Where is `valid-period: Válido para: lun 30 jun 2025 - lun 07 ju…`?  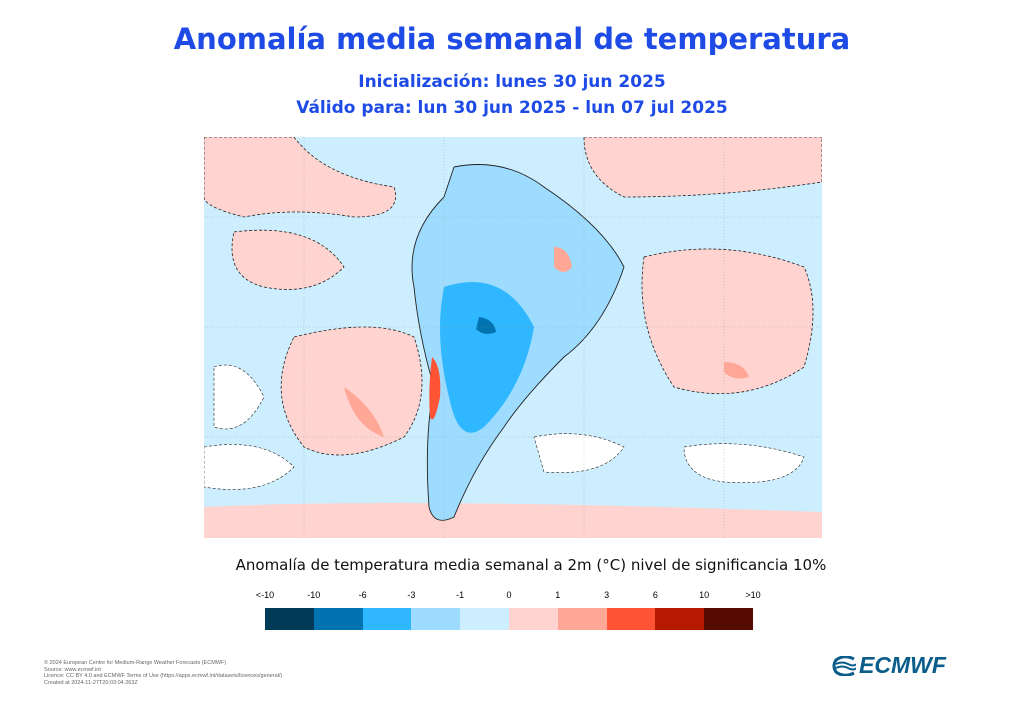 valid-period: Válido para: lun 30 jun 2025 - lun 07 ju… is located at coordinates (512, 108).